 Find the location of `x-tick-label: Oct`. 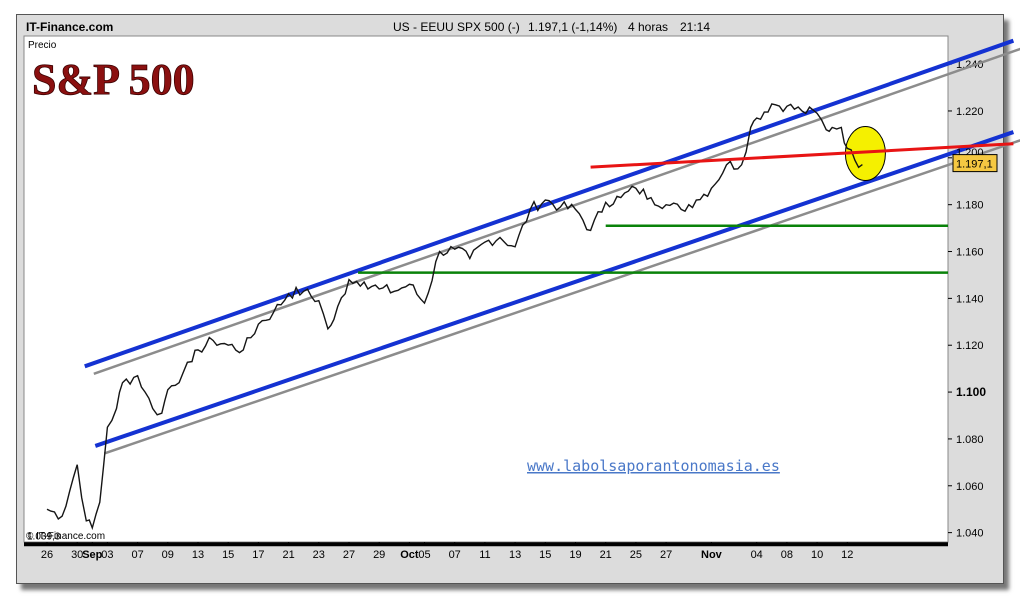

x-tick-label: Oct is located at coordinates (409, 555).